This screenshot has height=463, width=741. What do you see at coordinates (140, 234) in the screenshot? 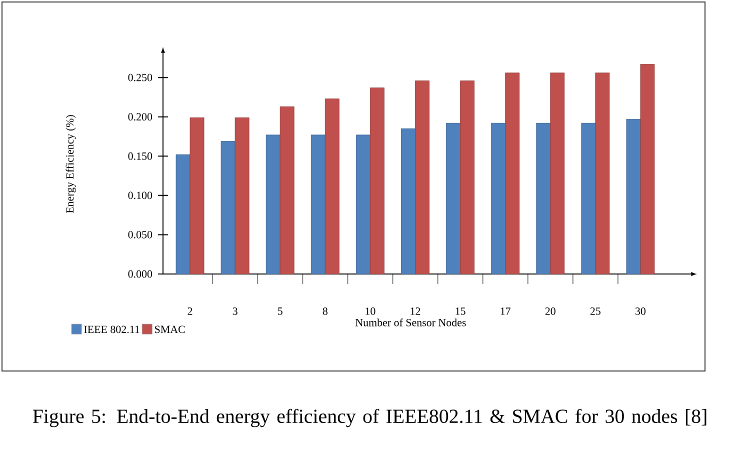
I see `y-tick-label: 0.050` at bounding box center [140, 234].